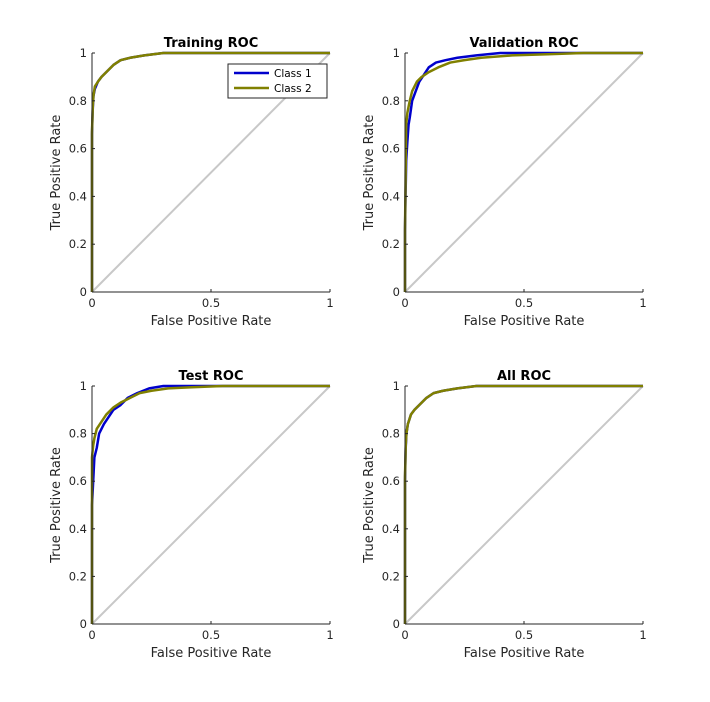  What do you see at coordinates (523, 43) in the screenshot?
I see `chart-title: Validation ROC` at bounding box center [523, 43].